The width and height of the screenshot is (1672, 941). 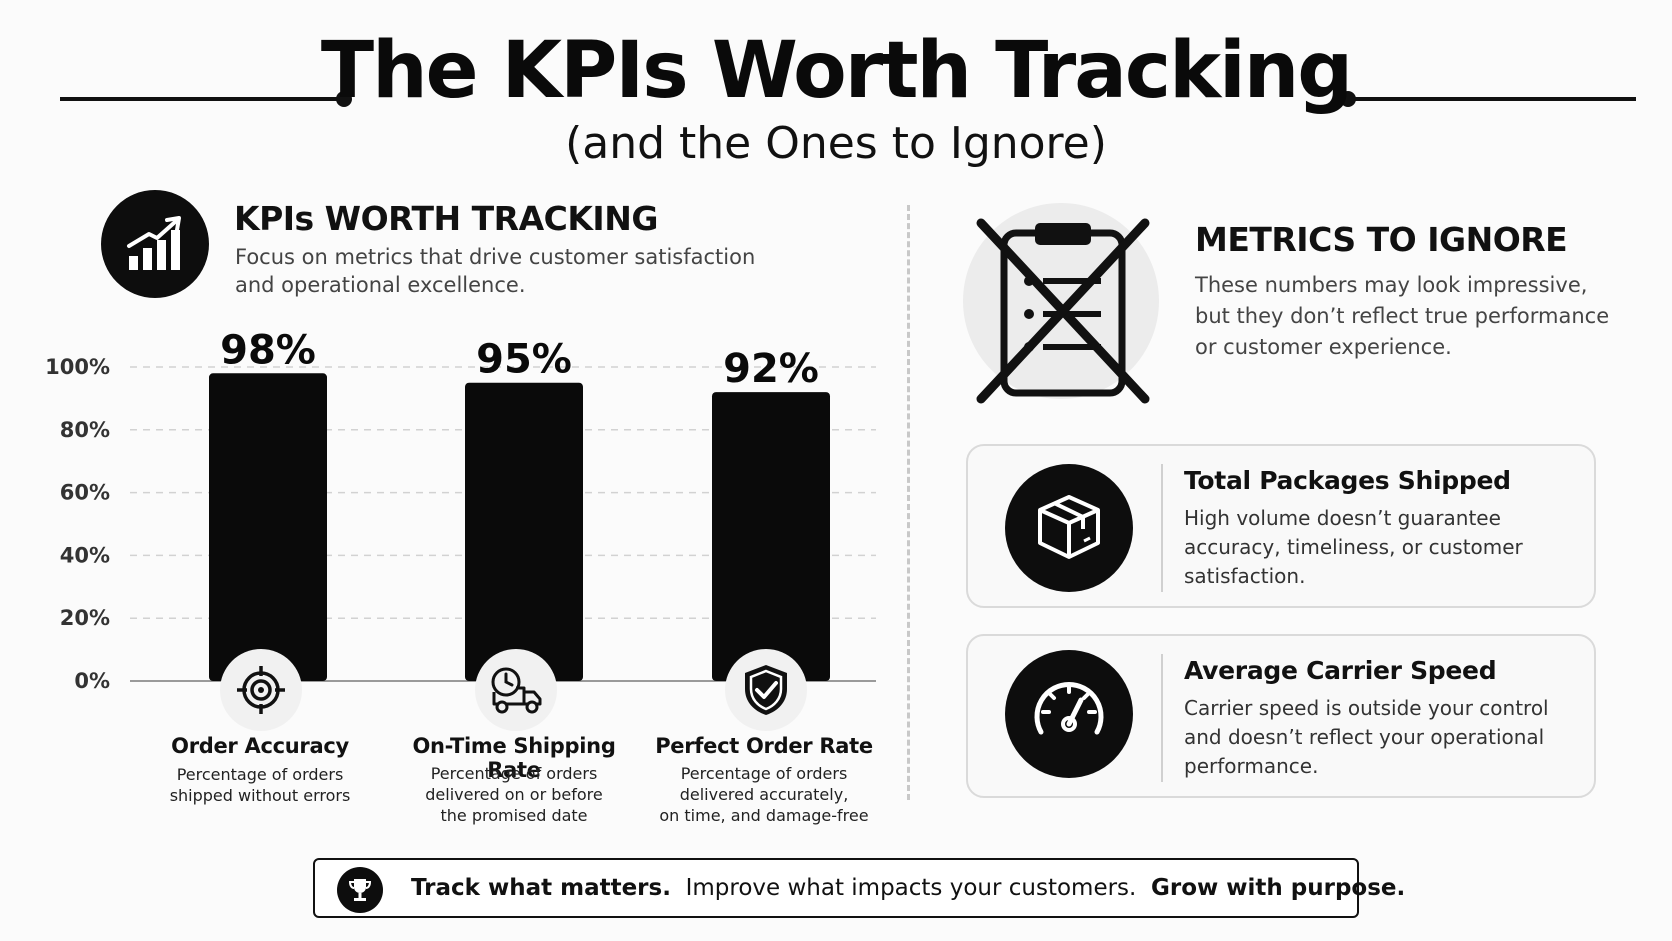 What do you see at coordinates (360, 890) in the screenshot?
I see `trophy-icon` at bounding box center [360, 890].